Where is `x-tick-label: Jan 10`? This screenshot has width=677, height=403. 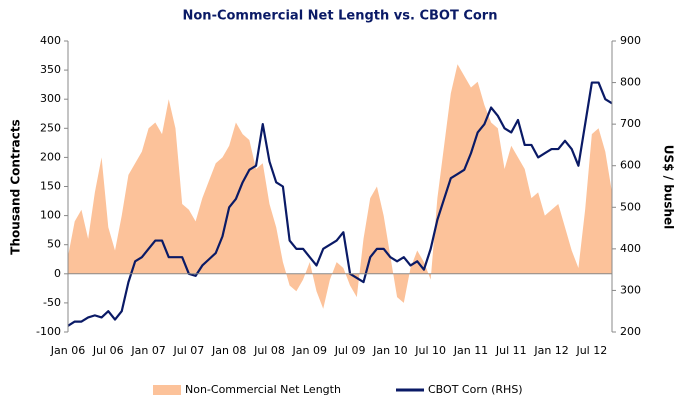
x-tick-label: Jan 10 is located at coordinates (389, 350).